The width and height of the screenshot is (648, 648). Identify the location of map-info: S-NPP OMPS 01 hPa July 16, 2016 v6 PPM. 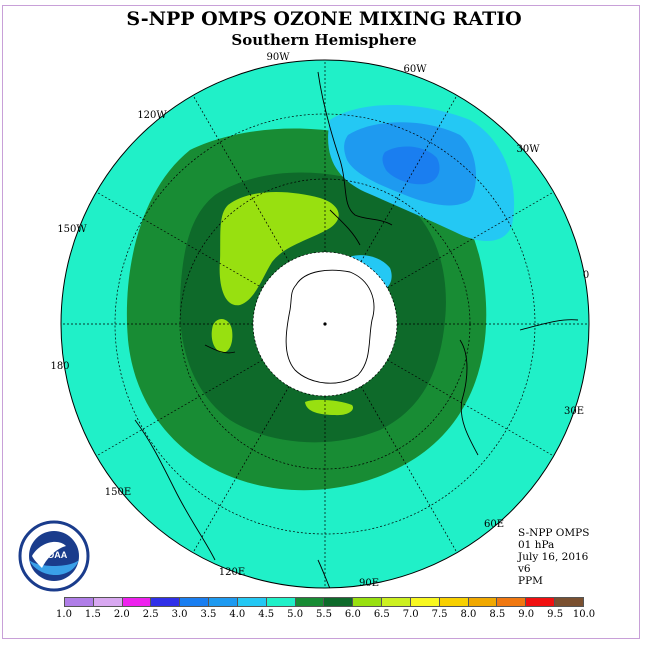
(553, 557).